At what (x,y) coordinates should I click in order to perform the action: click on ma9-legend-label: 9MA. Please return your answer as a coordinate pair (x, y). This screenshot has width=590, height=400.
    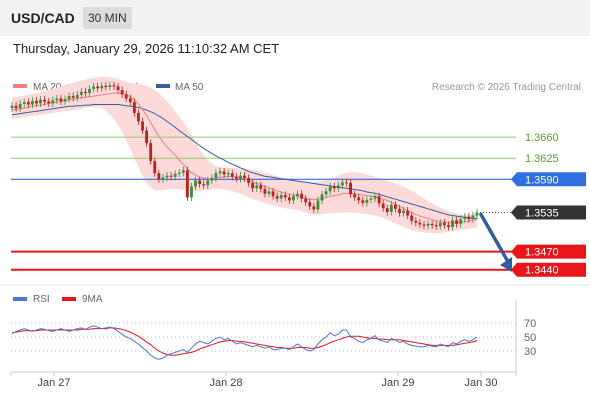
    Looking at the image, I should click on (92, 299).